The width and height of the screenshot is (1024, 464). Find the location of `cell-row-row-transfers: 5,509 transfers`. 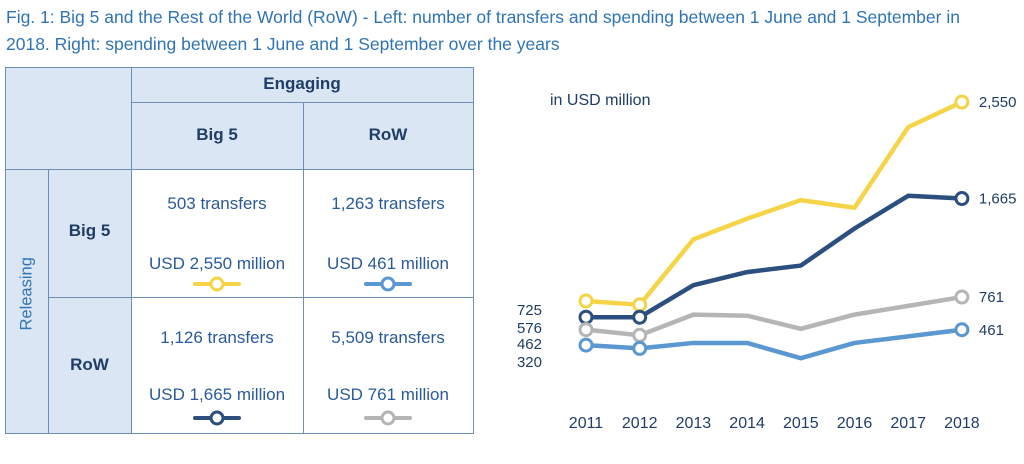

cell-row-row-transfers: 5,509 transfers is located at coordinates (388, 337).